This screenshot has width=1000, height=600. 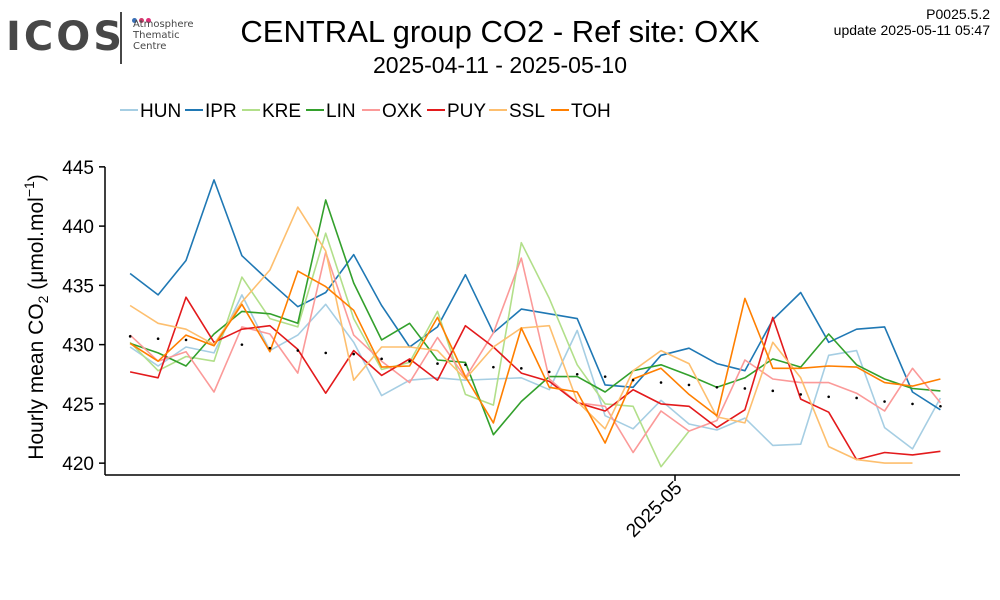 I want to click on logo-subtitle: Atmosphere Thematic Centre, so click(x=163, y=35).